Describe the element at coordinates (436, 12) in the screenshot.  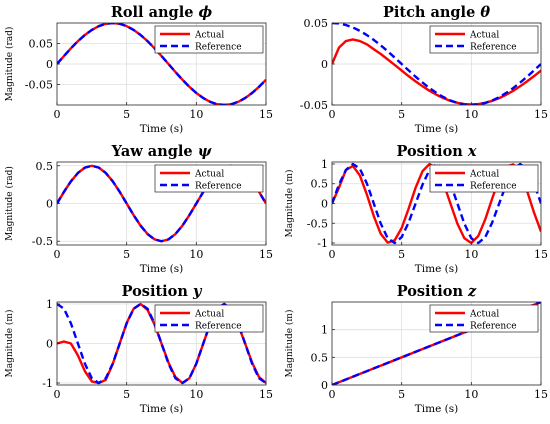
I see `chart-title: Pitch angle θ` at that location.